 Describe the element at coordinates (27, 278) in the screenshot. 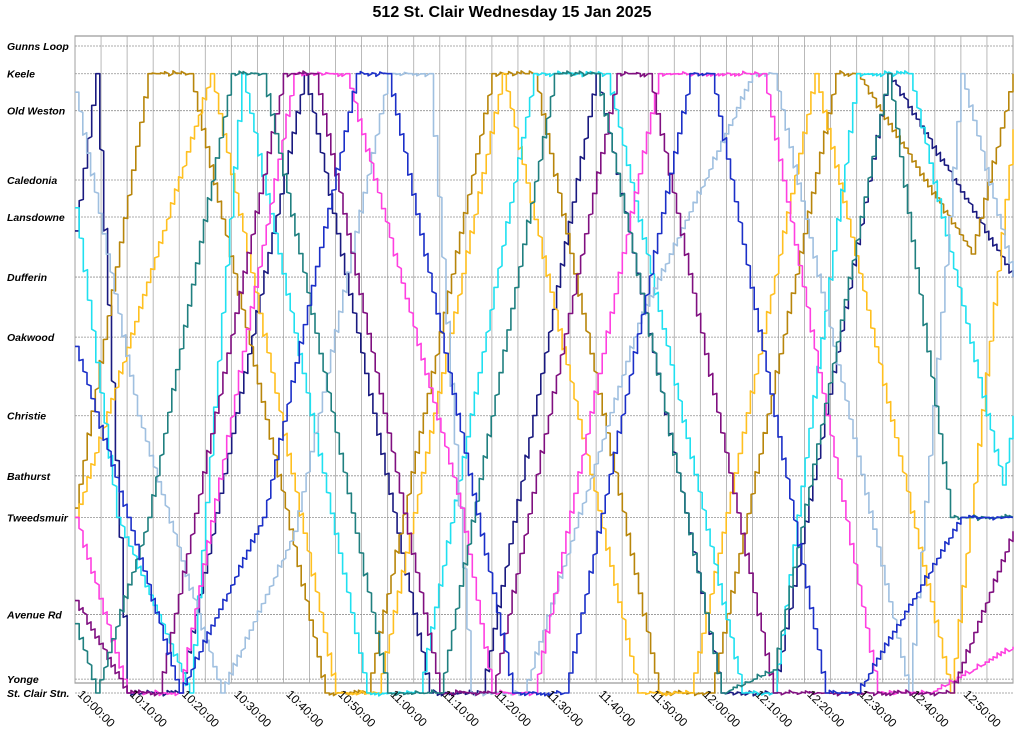

I see `stop-label: Dufferin` at that location.